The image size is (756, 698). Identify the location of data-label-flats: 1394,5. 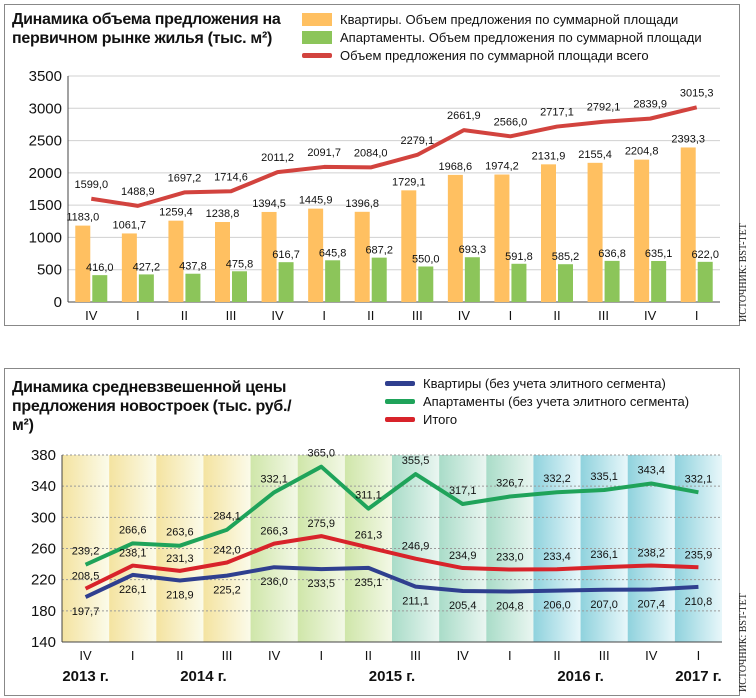
(269, 204).